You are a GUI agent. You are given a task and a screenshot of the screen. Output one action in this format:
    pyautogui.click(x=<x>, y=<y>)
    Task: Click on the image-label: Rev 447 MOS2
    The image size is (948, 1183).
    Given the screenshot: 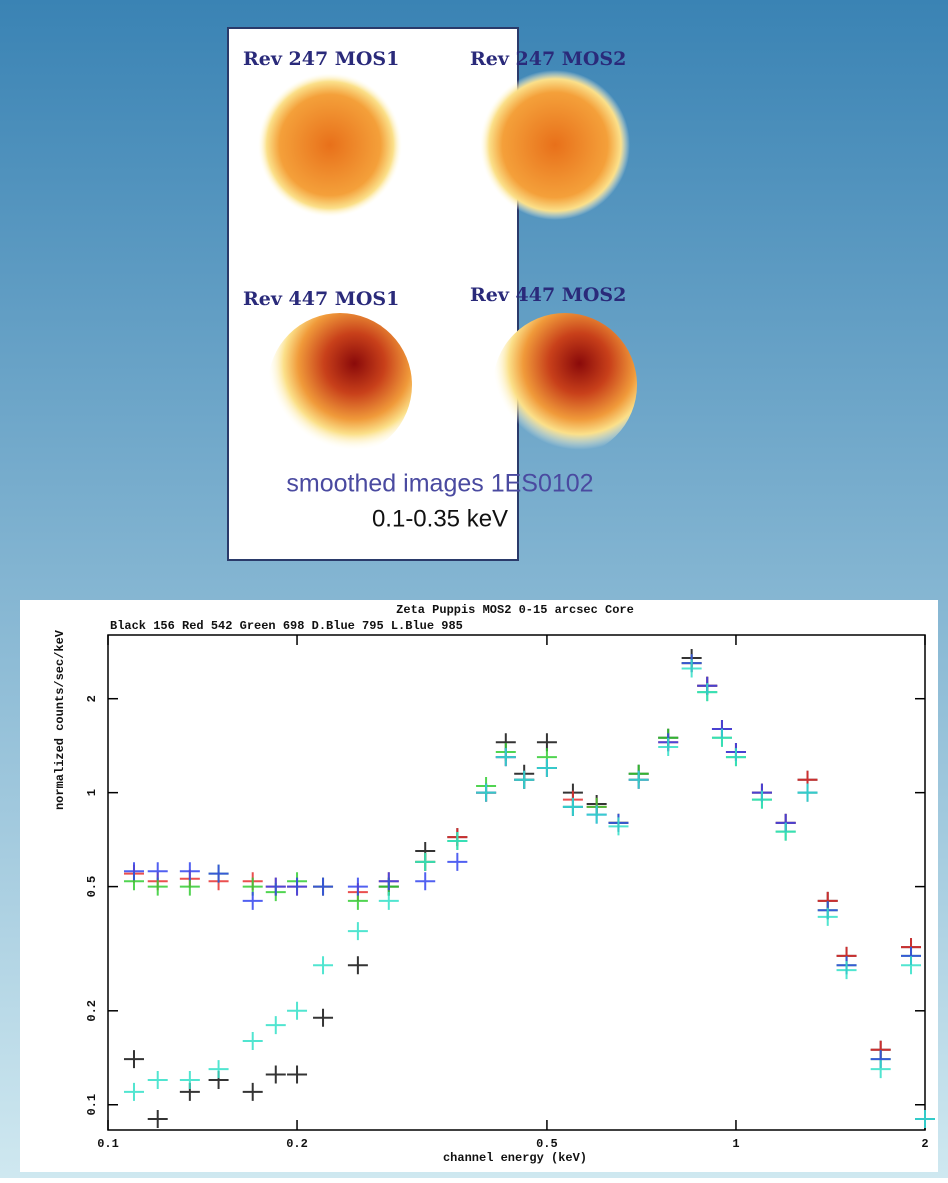 What is the action you would take?
    pyautogui.click(x=548, y=295)
    